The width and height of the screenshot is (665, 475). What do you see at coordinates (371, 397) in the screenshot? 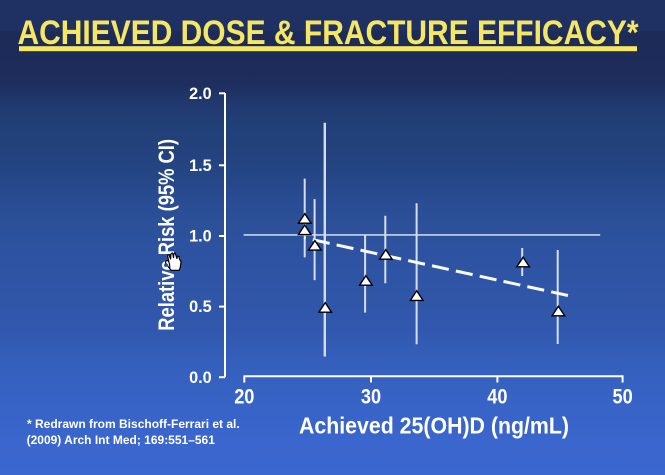
I see `svg-text: 30` at bounding box center [371, 397].